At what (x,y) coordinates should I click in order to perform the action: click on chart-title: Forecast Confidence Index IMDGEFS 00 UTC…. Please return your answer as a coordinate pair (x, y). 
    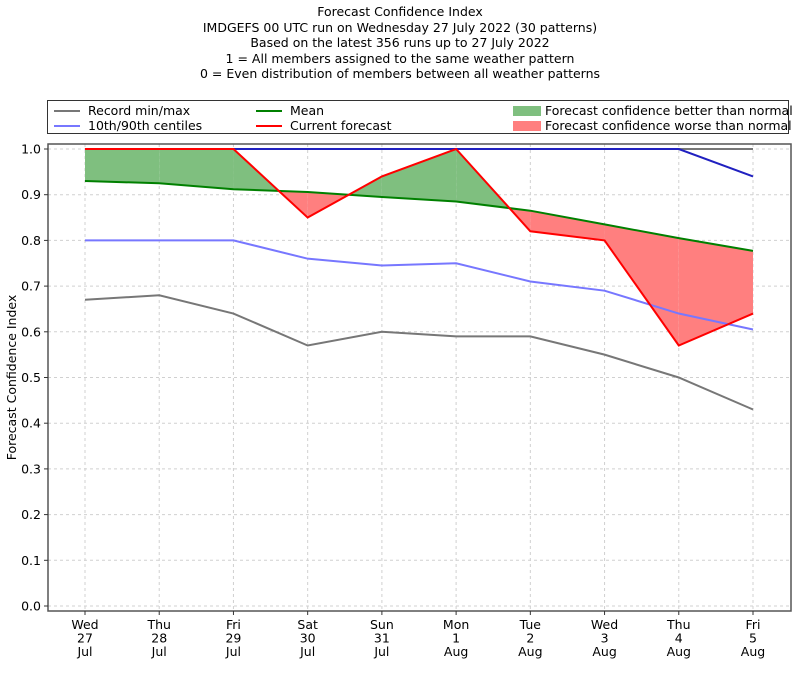
    Looking at the image, I should click on (400, 43).